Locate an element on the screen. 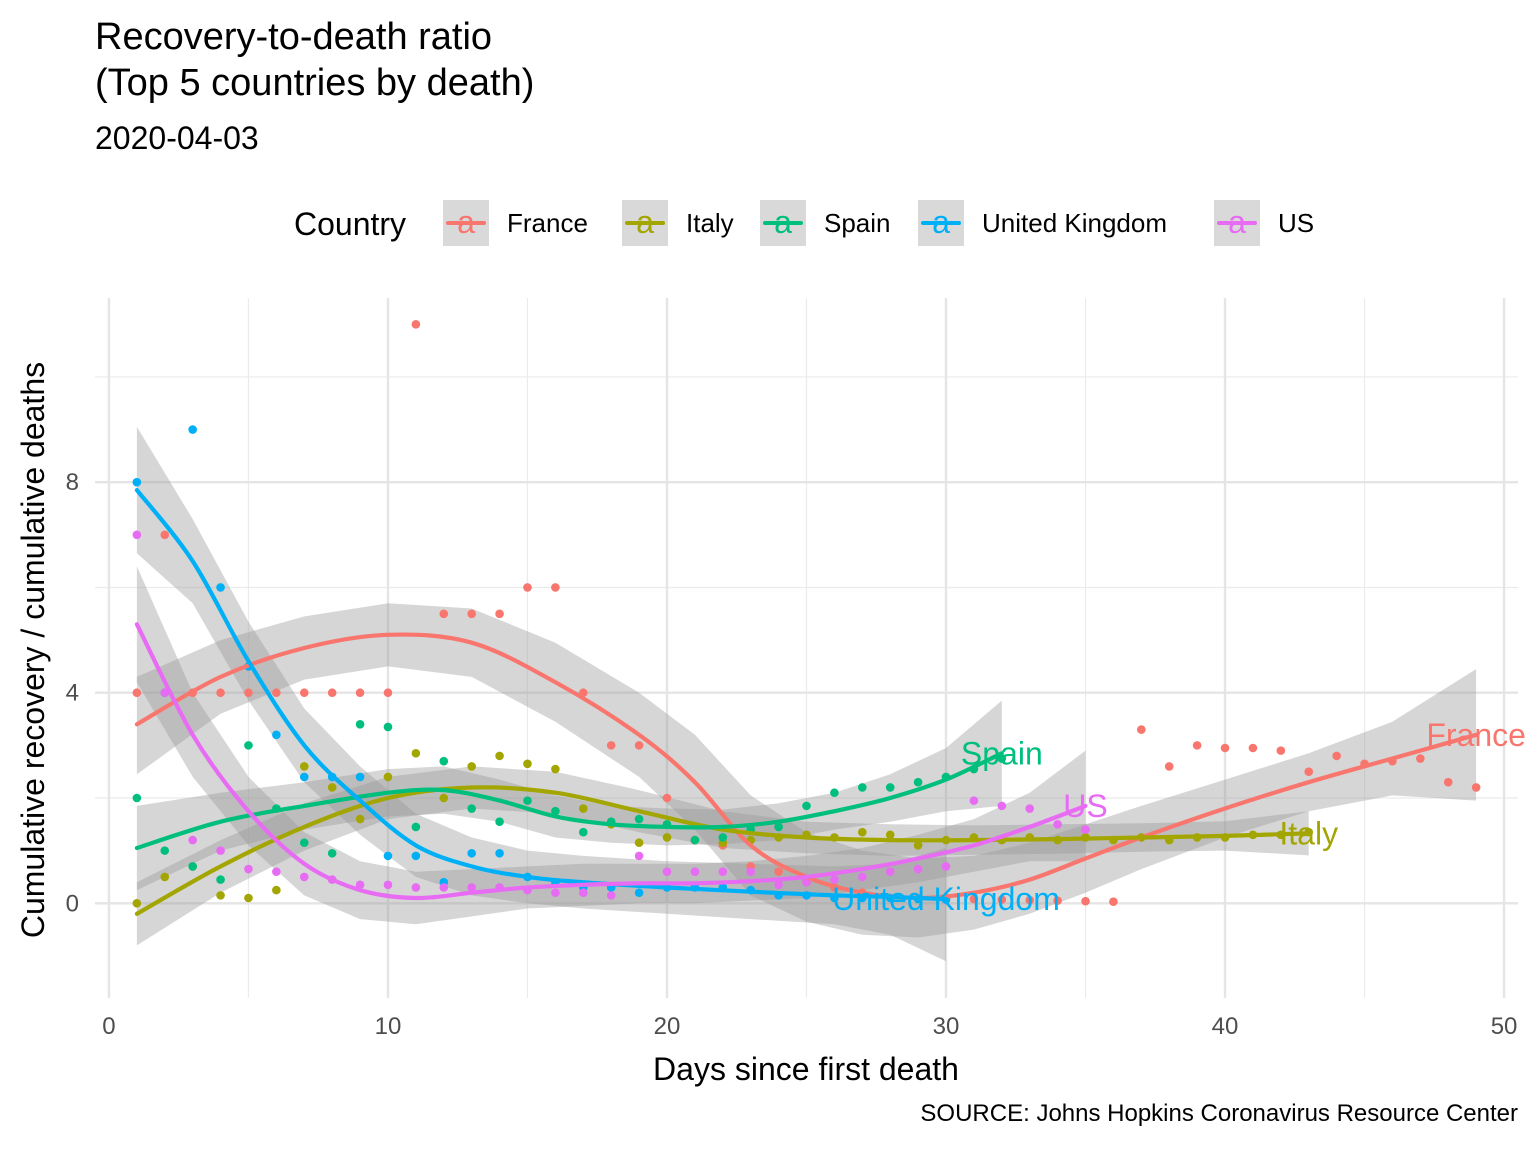 The width and height of the screenshot is (1536, 1152). legend-key-spain: a is located at coordinates (783, 223).